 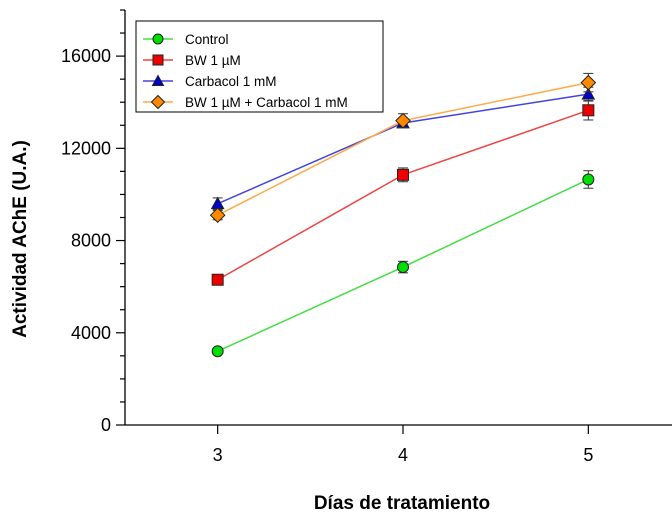 I want to click on legend-label: Control, so click(x=207, y=39).